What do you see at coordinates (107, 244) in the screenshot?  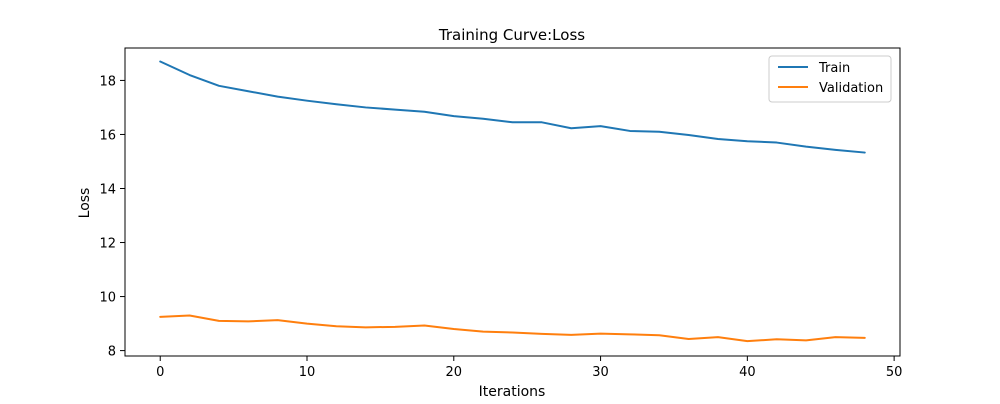 I see `y-tick-label: 12` at bounding box center [107, 244].